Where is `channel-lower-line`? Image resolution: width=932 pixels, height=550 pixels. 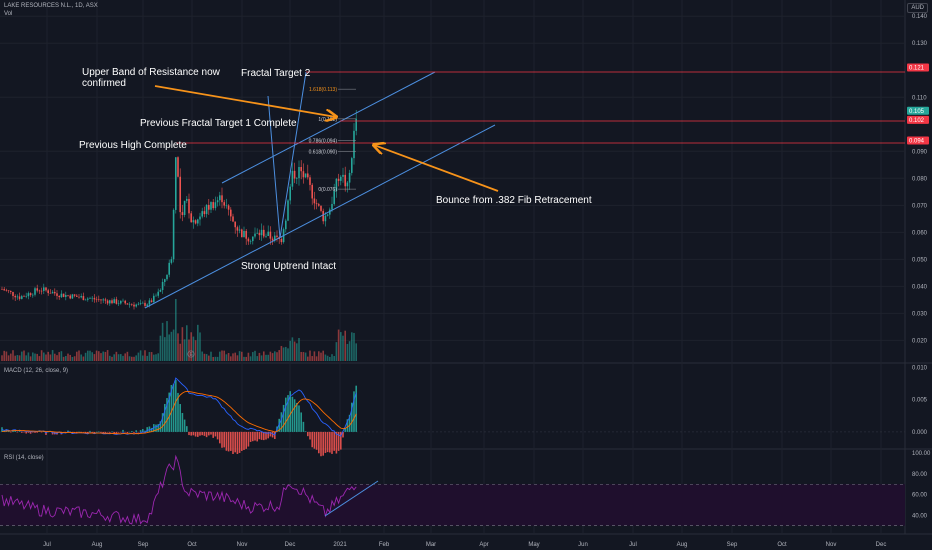
channel-lower-line is located at coordinates (320, 216).